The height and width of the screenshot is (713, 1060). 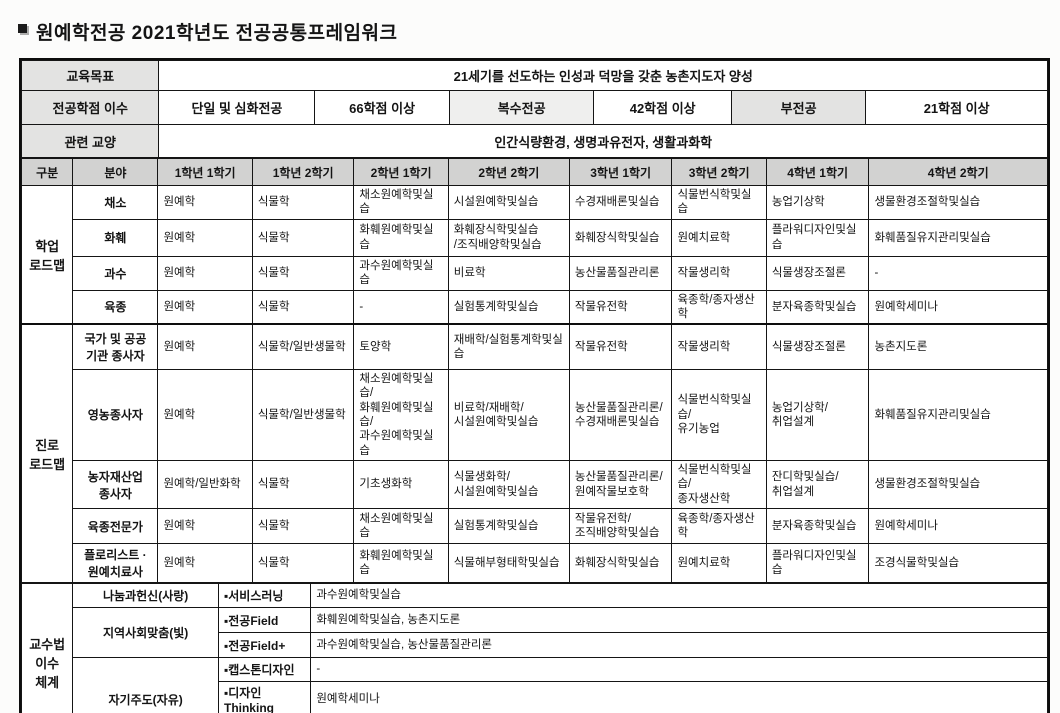 What do you see at coordinates (145, 633) in the screenshot?
I see `pedagogy-category: 지역사회맞춤(빛)` at bounding box center [145, 633].